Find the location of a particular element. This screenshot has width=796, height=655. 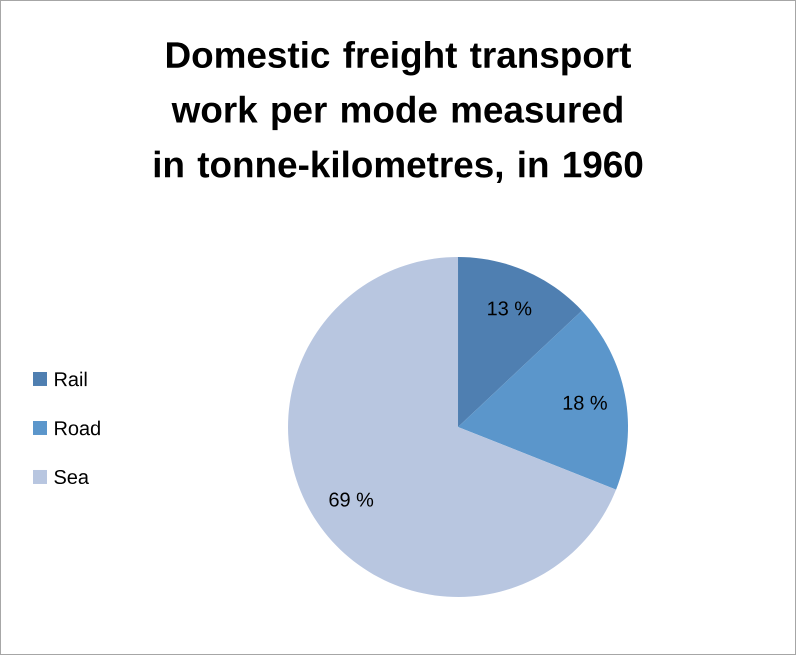

data-label: 18 % is located at coordinates (585, 403).